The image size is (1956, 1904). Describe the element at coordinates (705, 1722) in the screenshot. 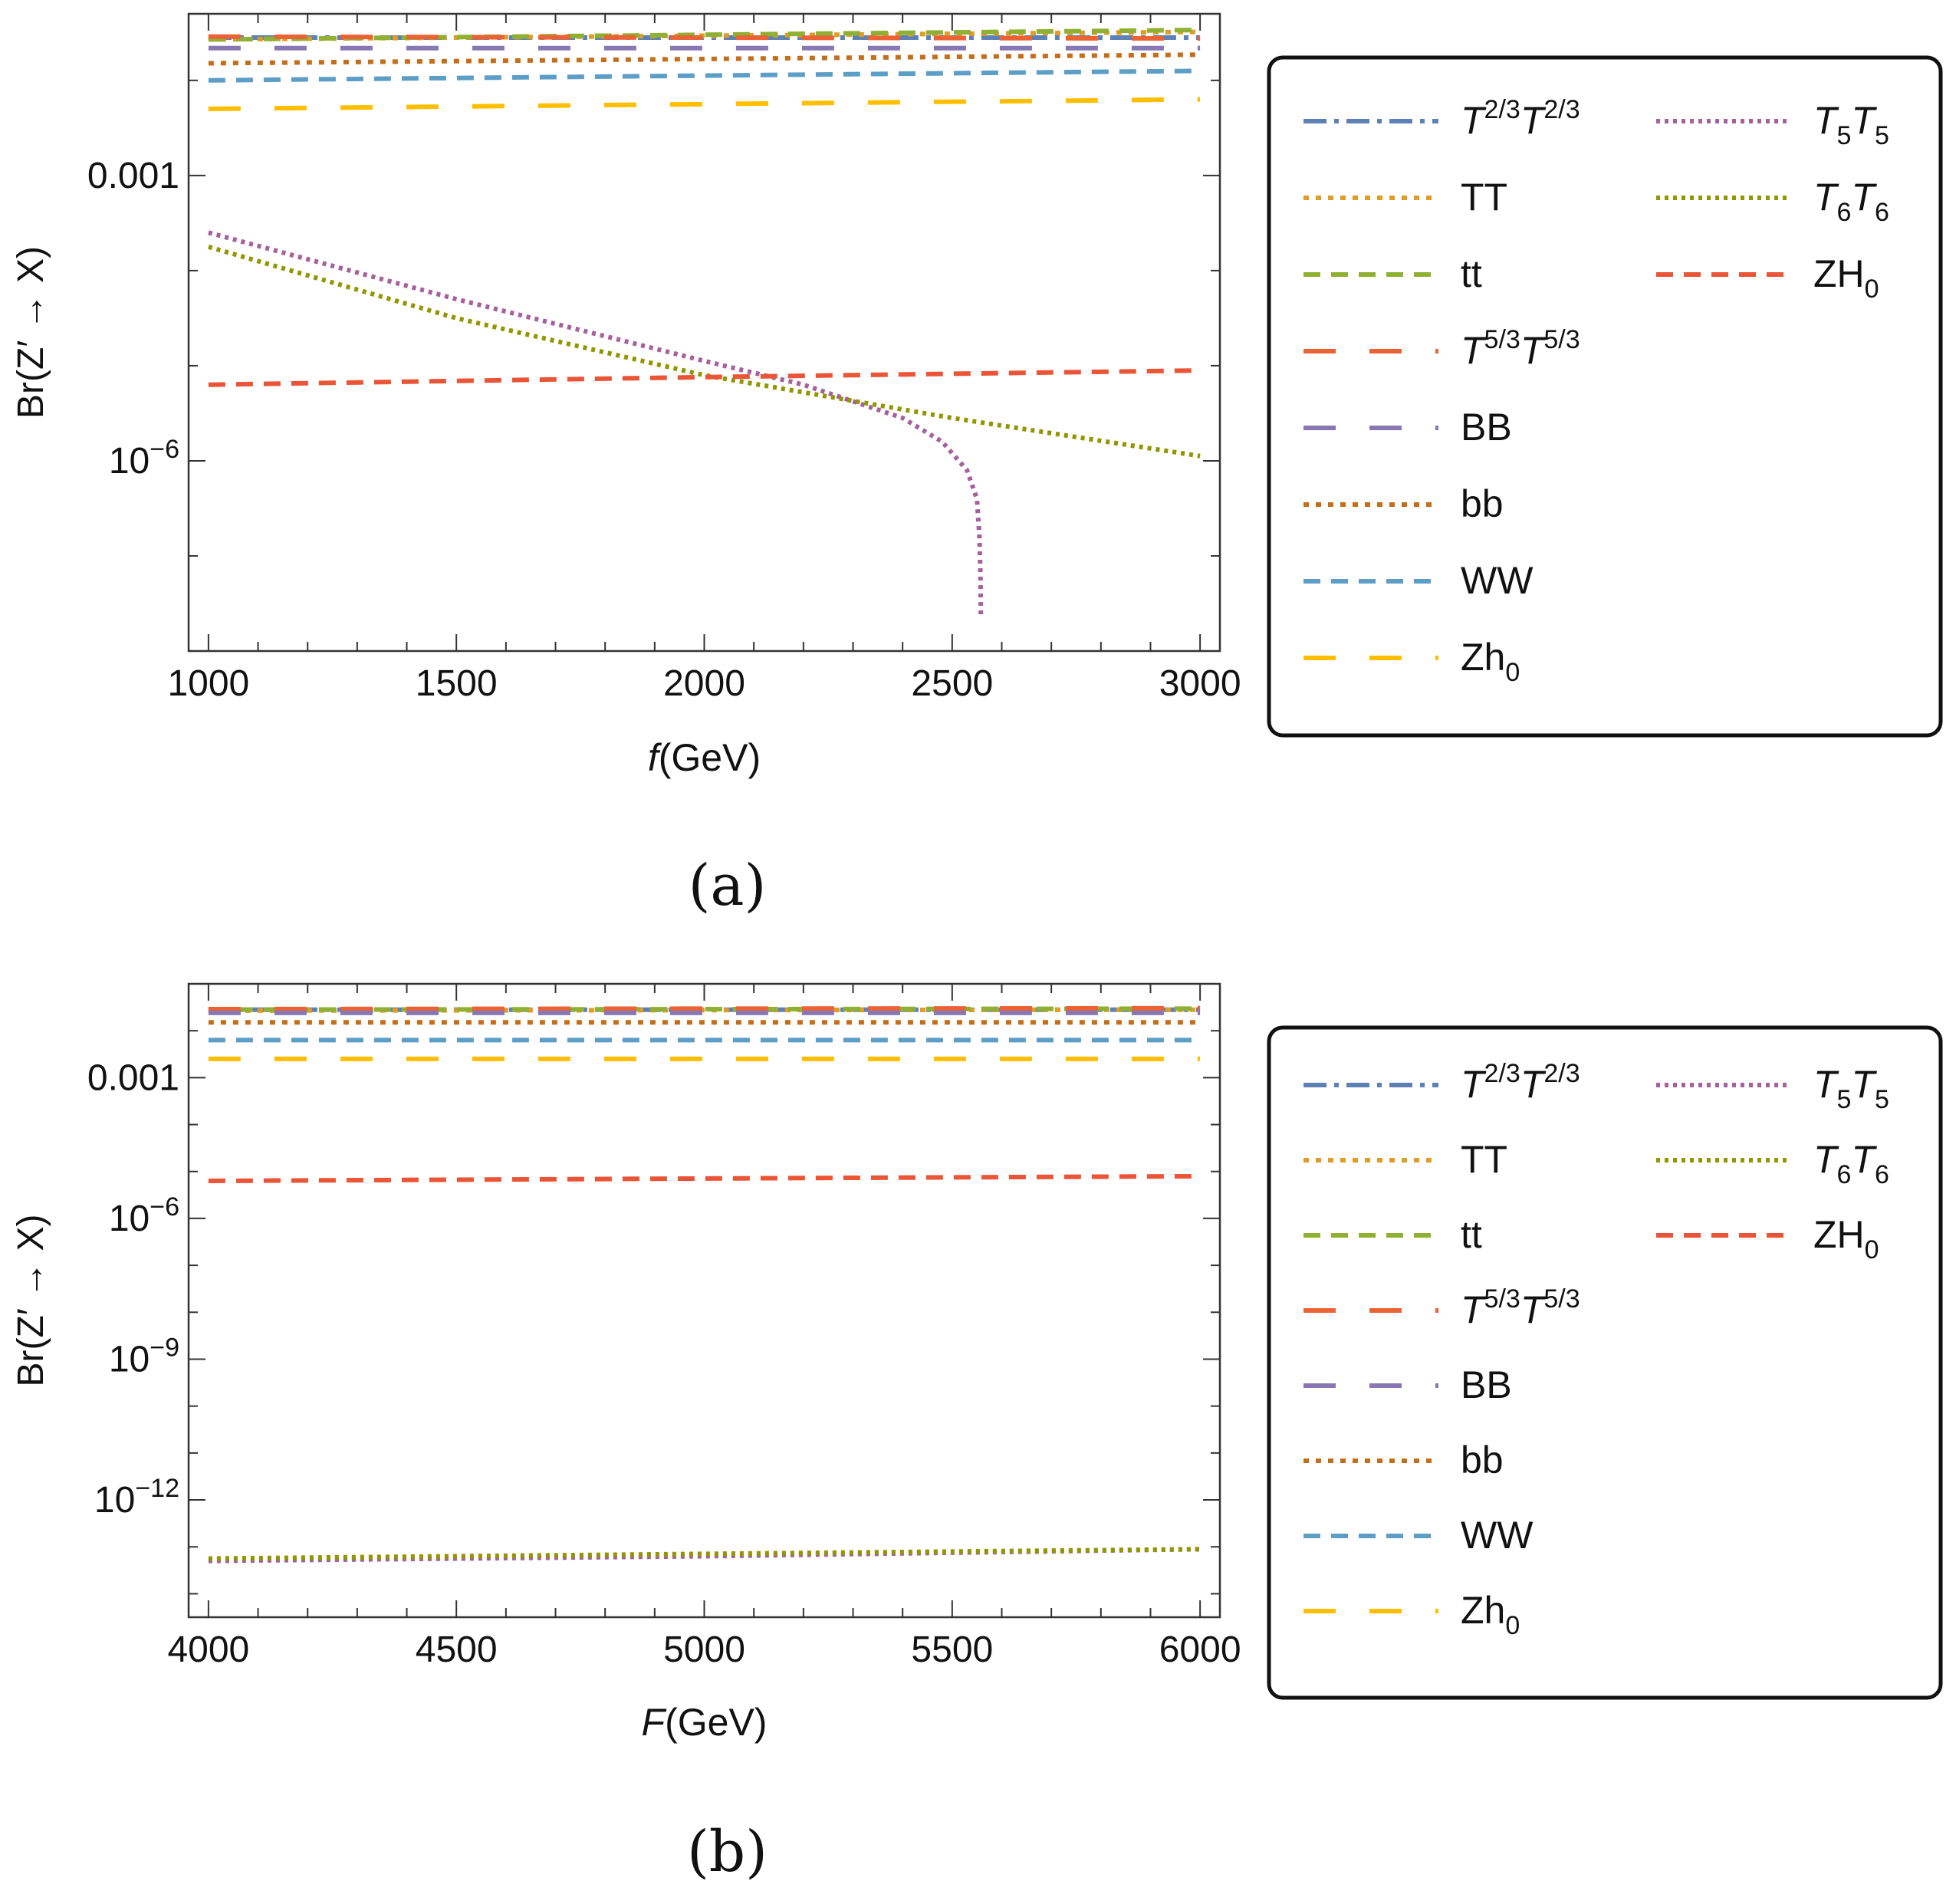

I see `x-axis-label: F(GeV)` at that location.